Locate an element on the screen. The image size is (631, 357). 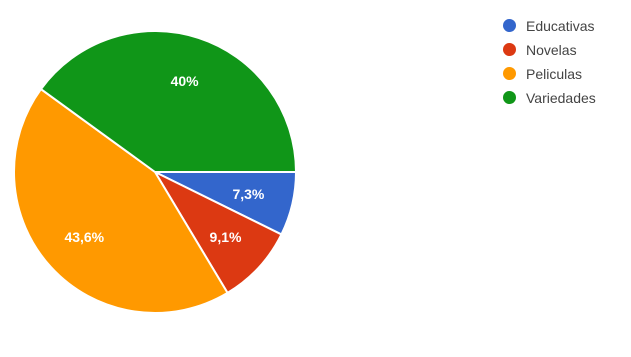
legend-item-novelas: Novelas is located at coordinates (565, 49).